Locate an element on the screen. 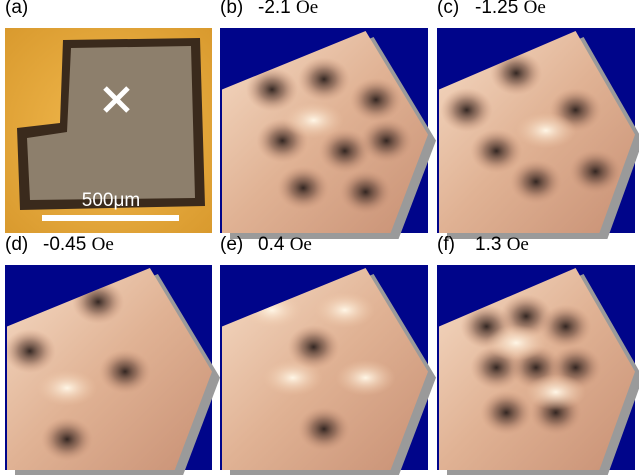  field-label: 1.3 Oe is located at coordinates (502, 244).